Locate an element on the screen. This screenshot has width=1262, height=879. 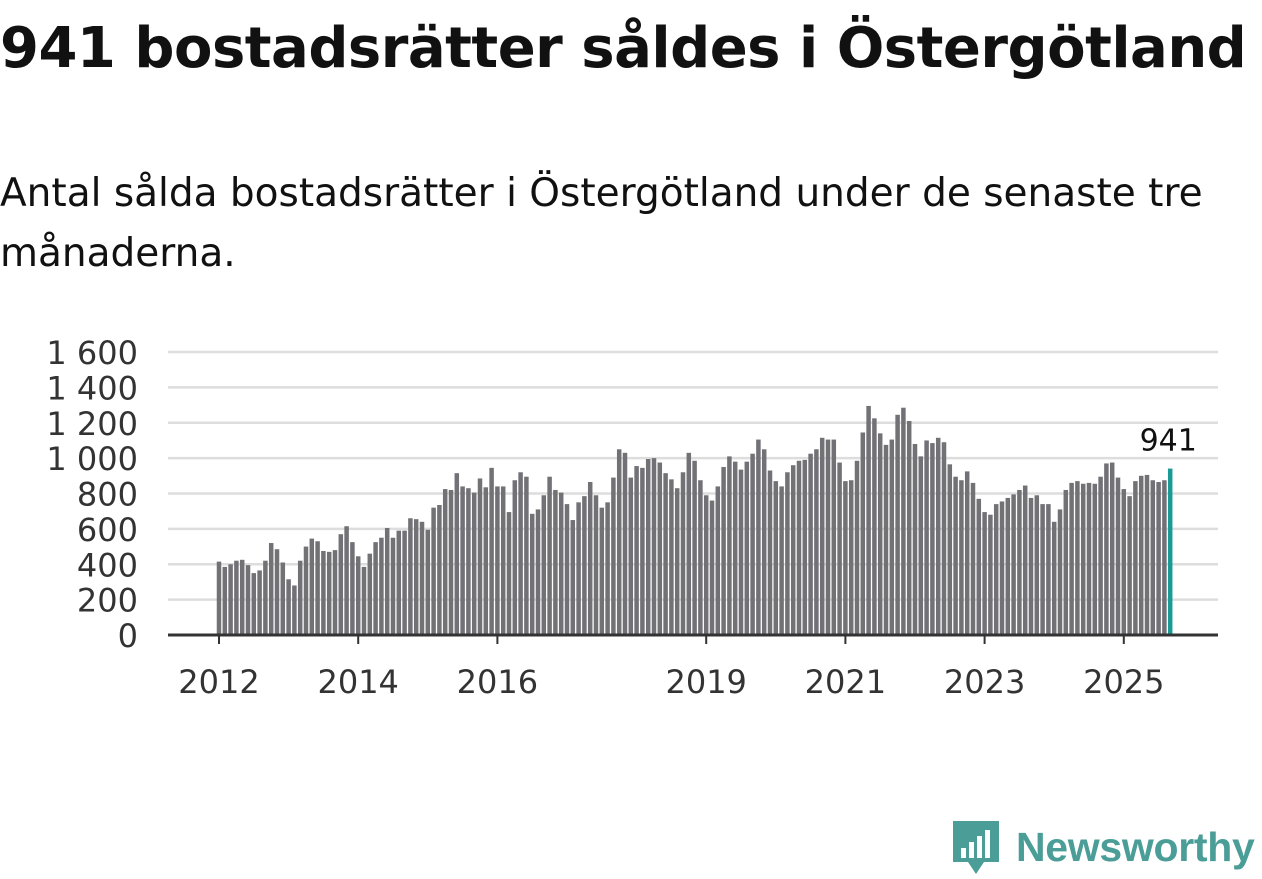
bar-latest is located at coordinates (1170, 551).